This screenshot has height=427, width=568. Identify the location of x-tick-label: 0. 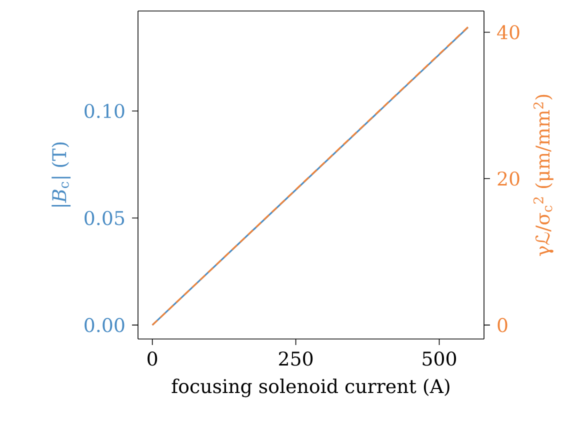
(153, 358).